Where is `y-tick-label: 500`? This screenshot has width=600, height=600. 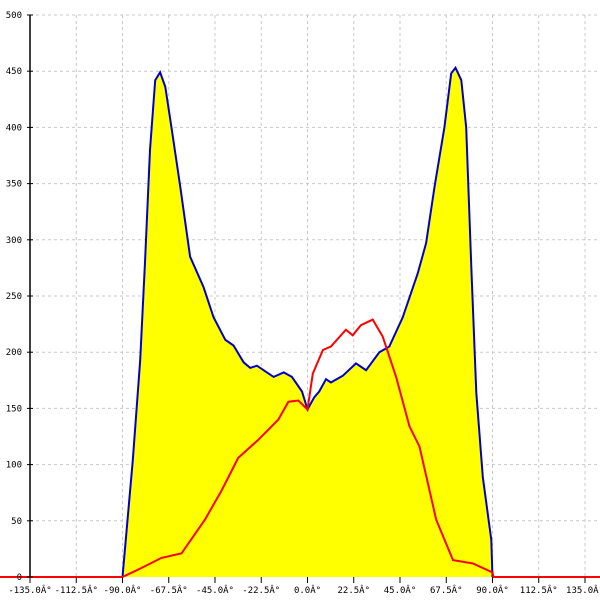 y-tick-label: 500 is located at coordinates (14, 16).